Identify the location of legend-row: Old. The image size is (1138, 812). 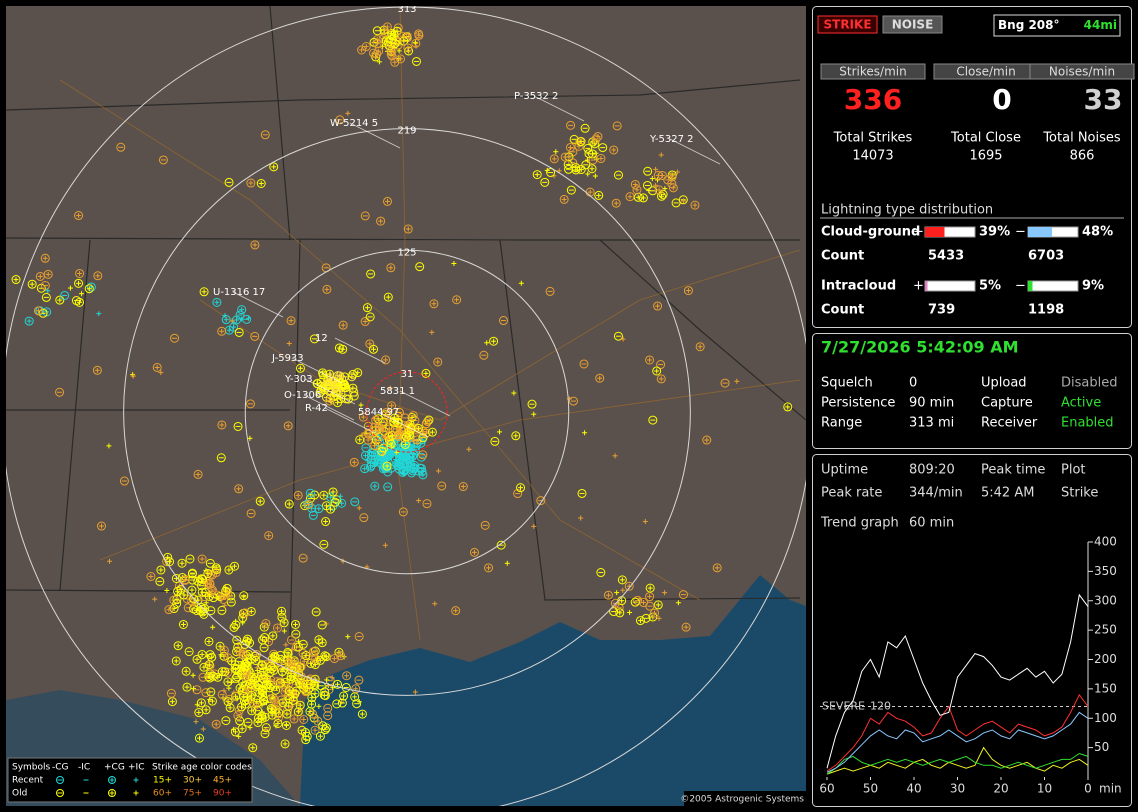
(19, 794).